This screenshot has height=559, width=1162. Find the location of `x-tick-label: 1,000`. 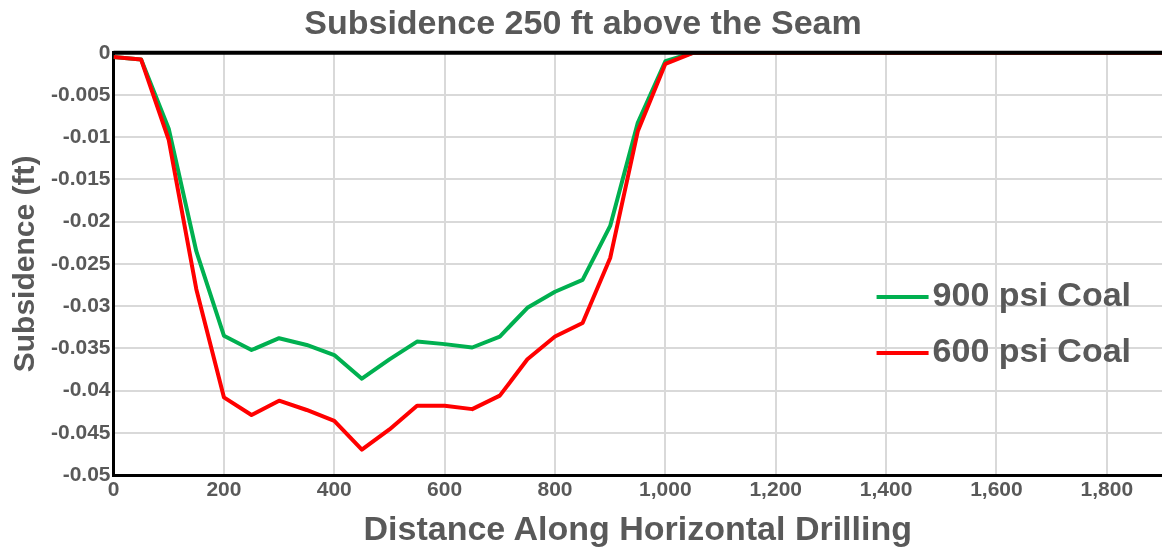

x-tick-label: 1,000 is located at coordinates (665, 489).